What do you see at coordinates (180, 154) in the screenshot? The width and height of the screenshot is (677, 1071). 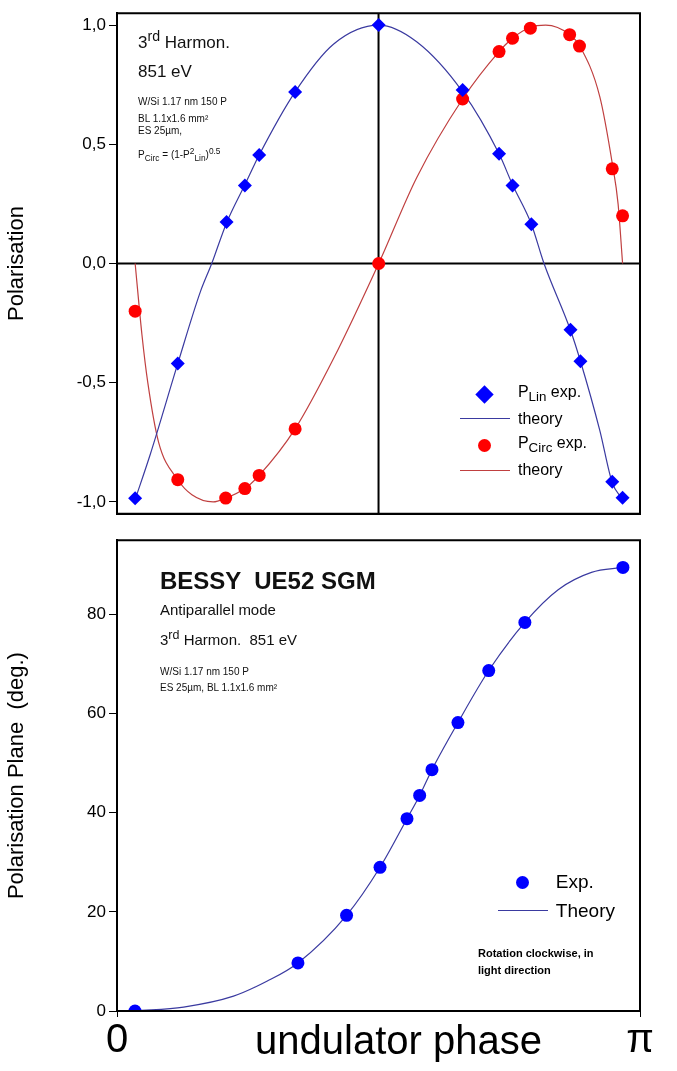 I see `annotation: P$_{Circ}$ = (1-P$^{2}$$_{Lin}$)$^{0.5}$` at bounding box center [180, 154].